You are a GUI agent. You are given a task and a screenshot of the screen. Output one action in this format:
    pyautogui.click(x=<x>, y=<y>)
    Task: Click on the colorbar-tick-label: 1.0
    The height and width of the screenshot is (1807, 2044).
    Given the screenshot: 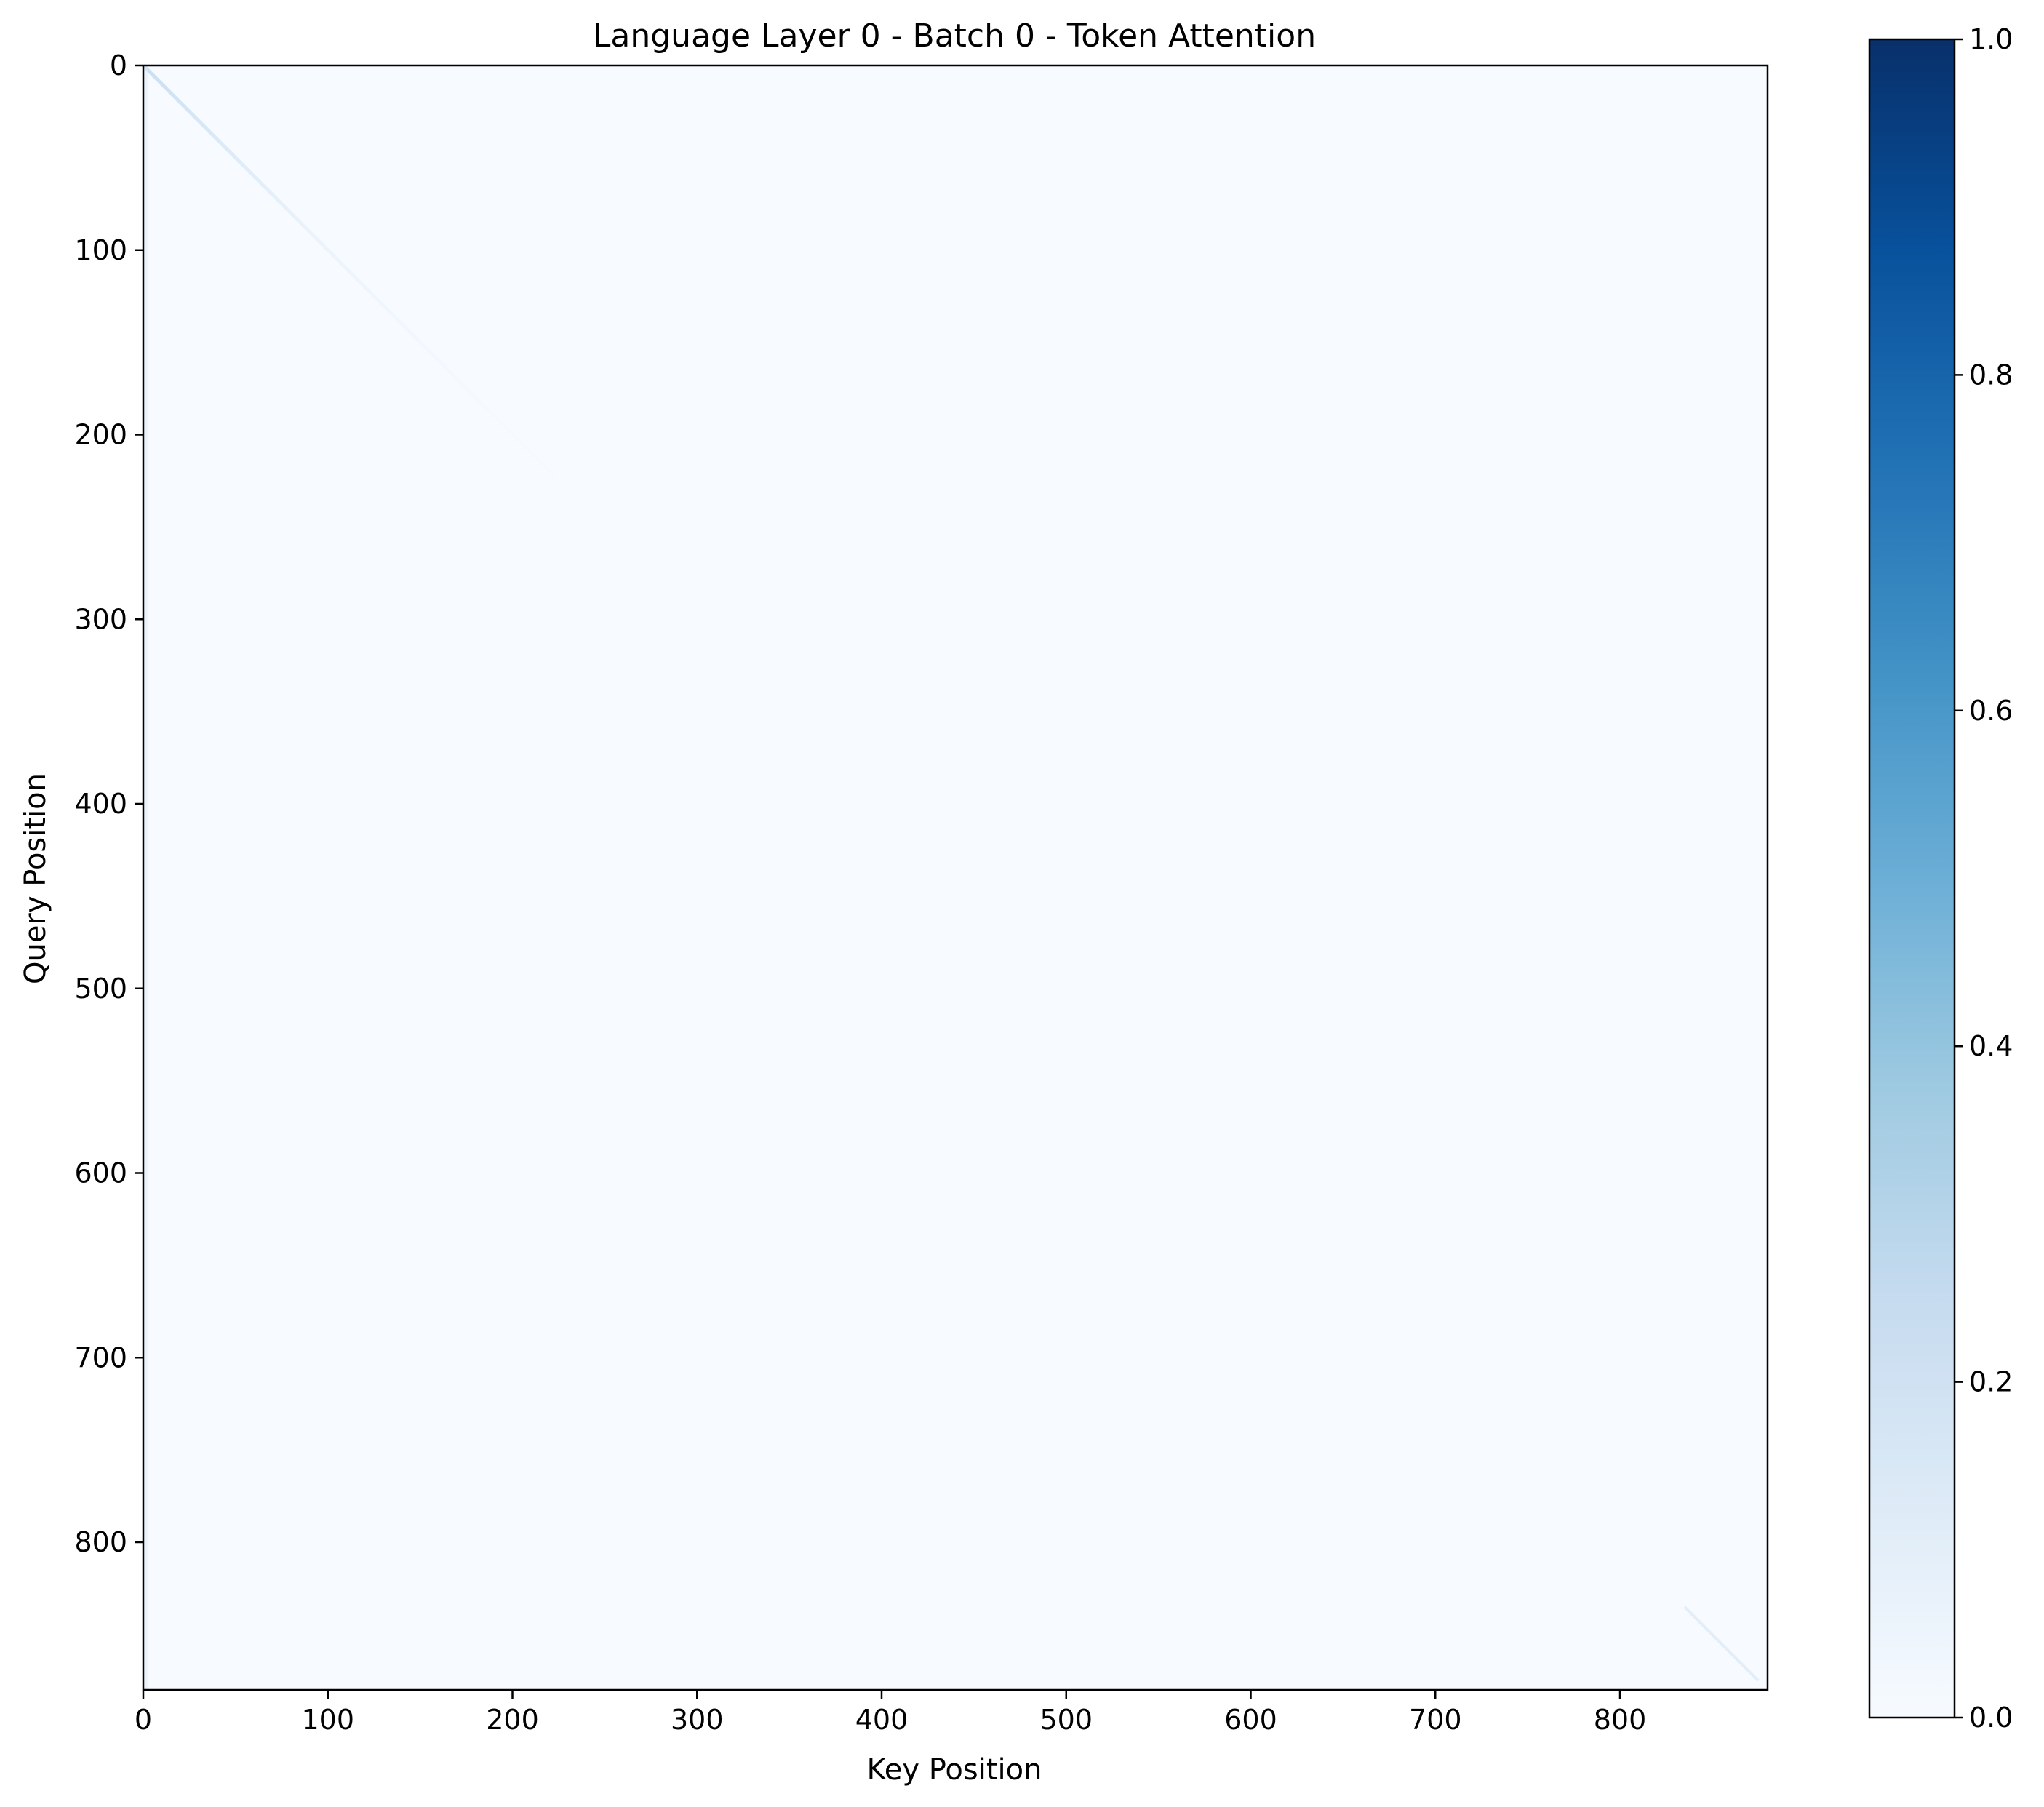 What is the action you would take?
    pyautogui.click(x=1991, y=39)
    